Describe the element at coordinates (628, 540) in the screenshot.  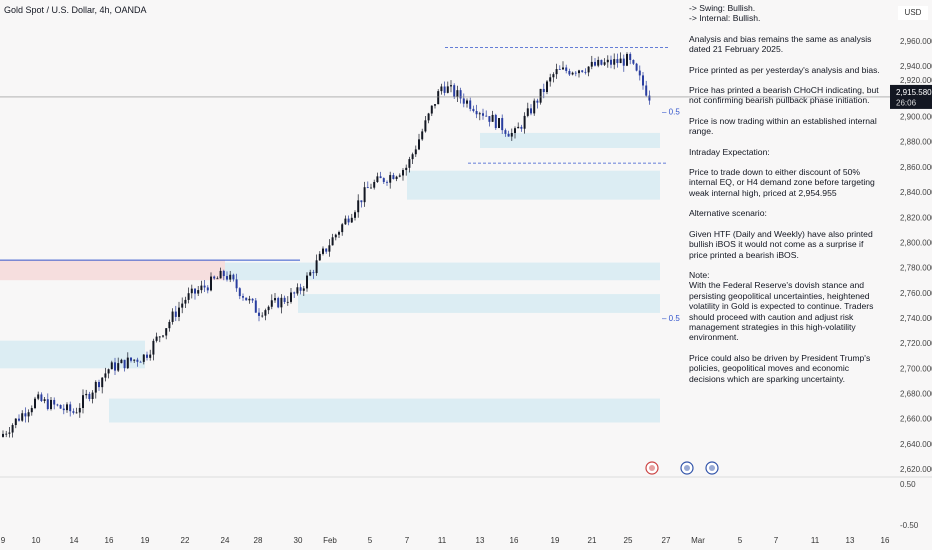
I see `x-tick-label: 25` at that location.